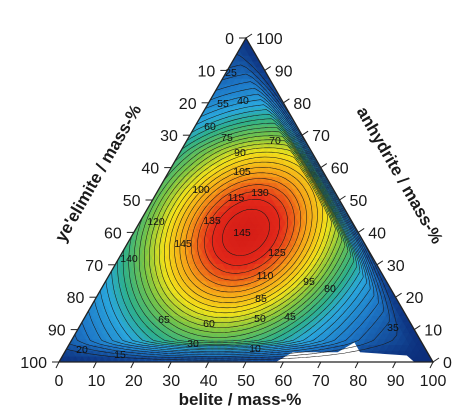 This screenshot has width=466, height=417. What do you see at coordinates (255, 349) in the screenshot?
I see `contour-label: 10` at bounding box center [255, 349].